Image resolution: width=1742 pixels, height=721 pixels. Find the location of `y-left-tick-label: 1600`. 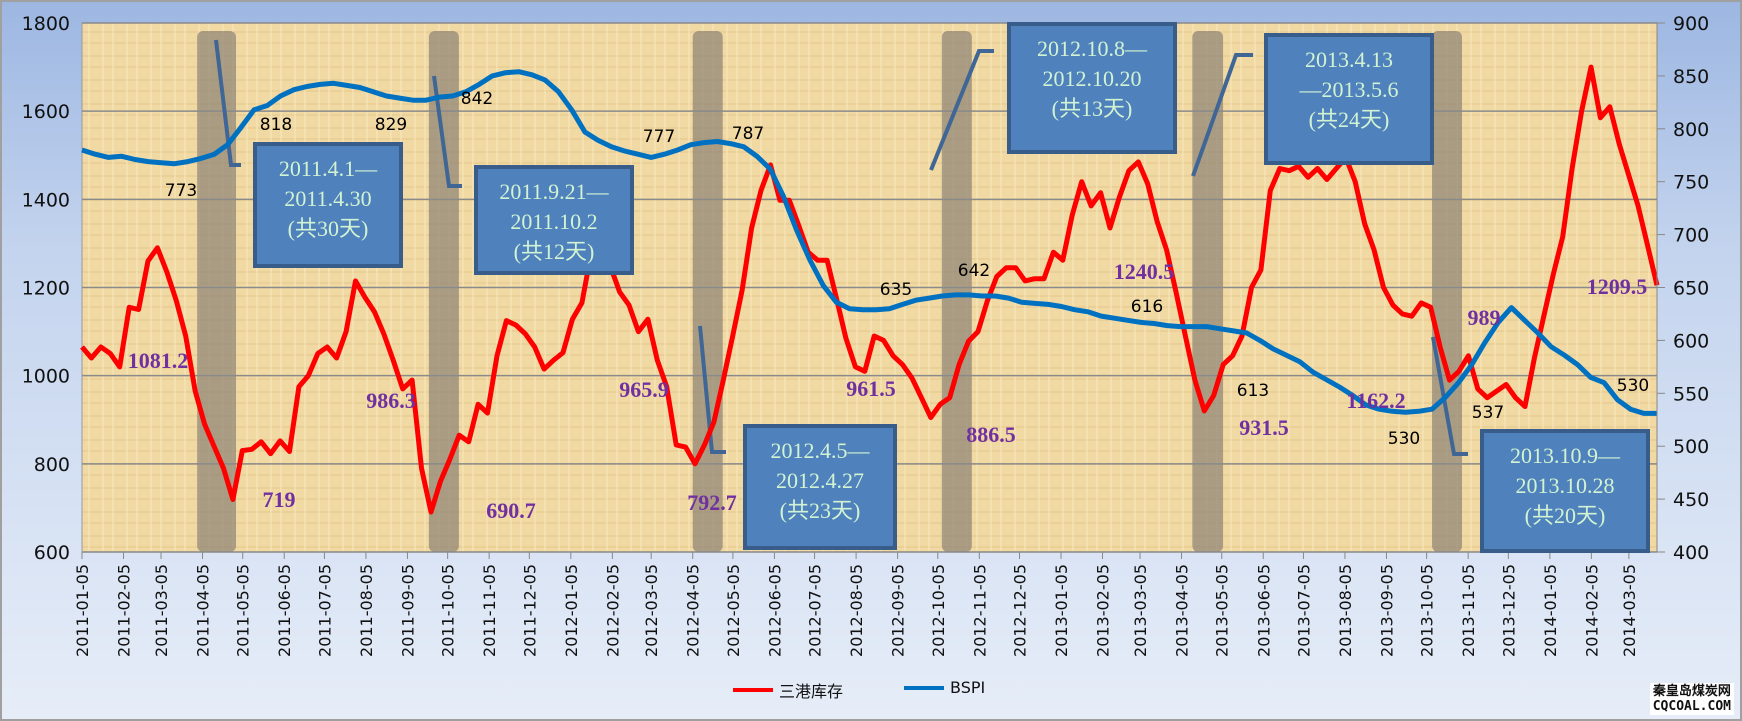

y-left-tick-label: 1600 is located at coordinates (46, 112).